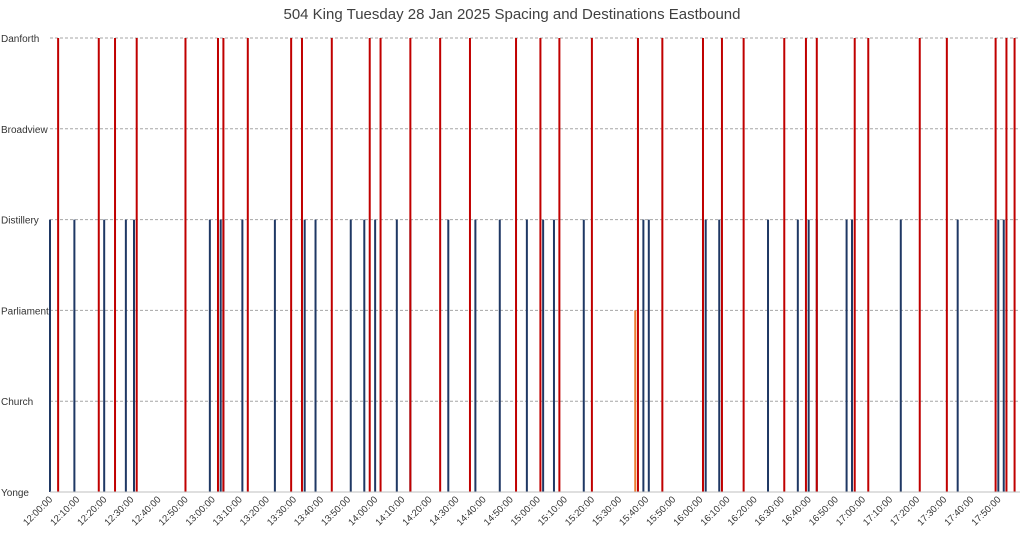 This screenshot has width=1024, height=542. What do you see at coordinates (15, 493) in the screenshot?
I see `y-tick-label: Yonge` at bounding box center [15, 493].